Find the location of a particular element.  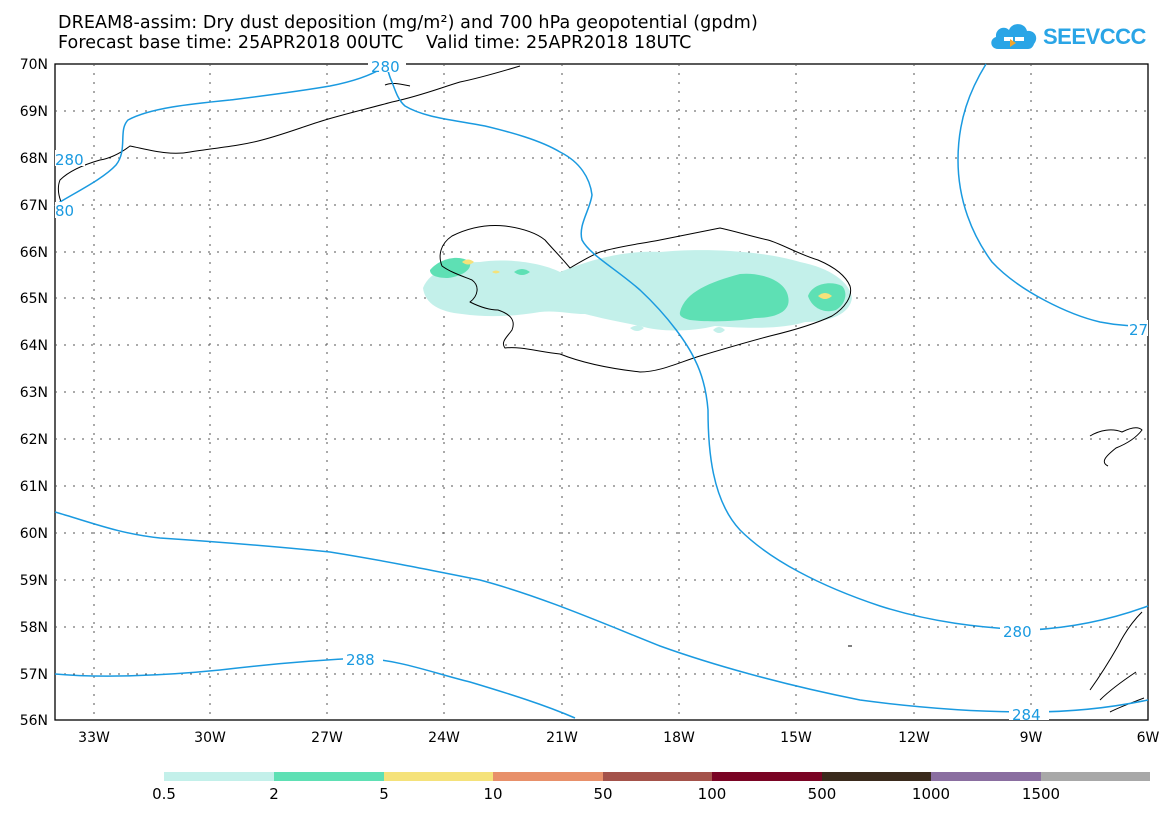

lat-label: 67N is located at coordinates (34, 206).